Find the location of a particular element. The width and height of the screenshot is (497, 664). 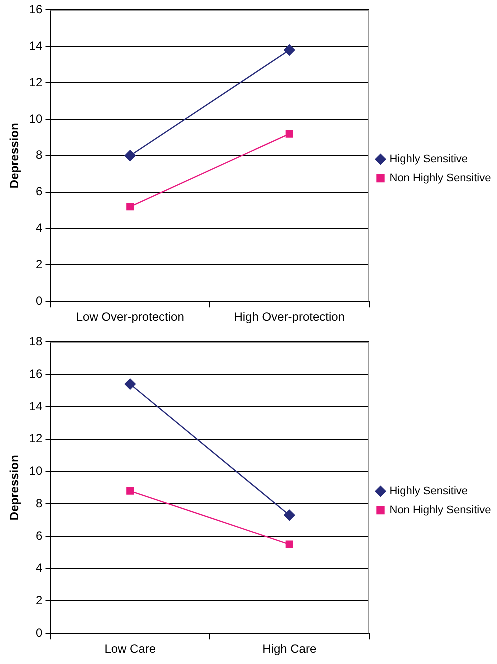

y-tick-label: 18 is located at coordinates (36, 341).